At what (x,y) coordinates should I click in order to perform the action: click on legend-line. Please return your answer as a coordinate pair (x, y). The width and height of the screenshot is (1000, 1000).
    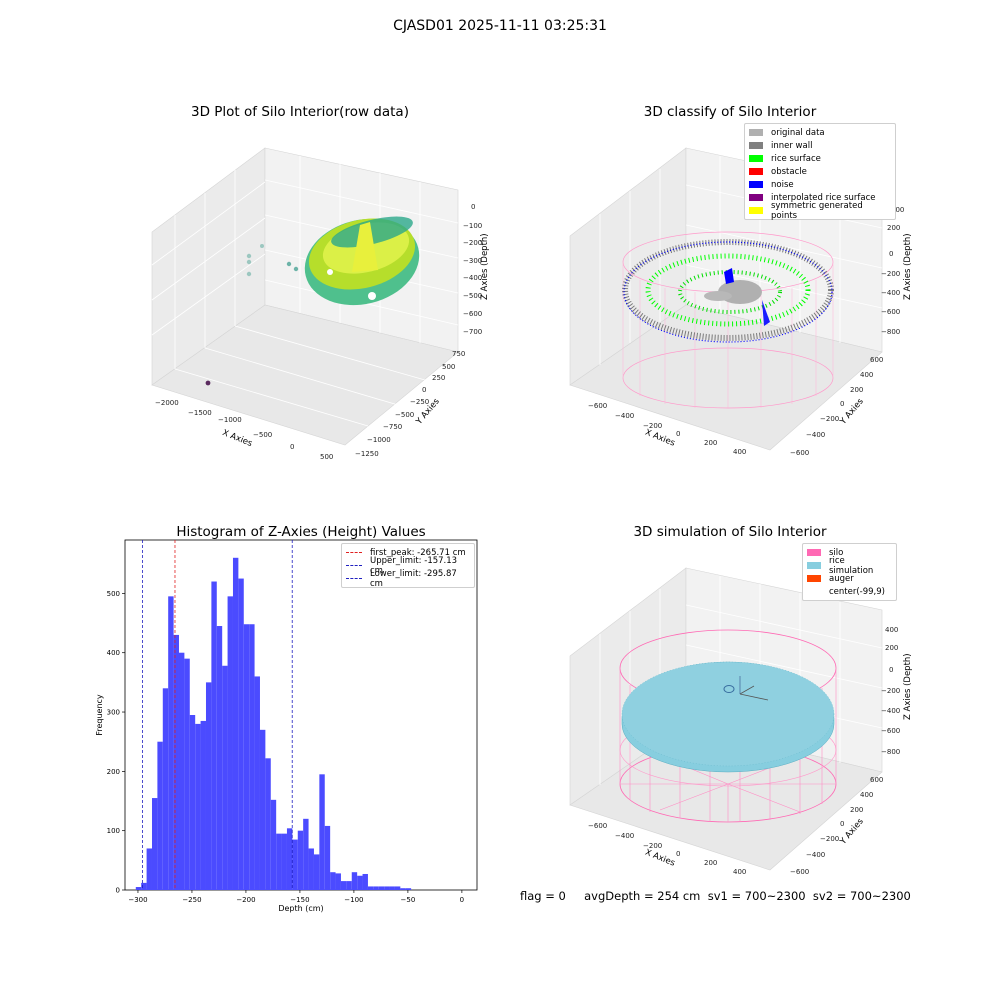
    Looking at the image, I should click on (354, 552).